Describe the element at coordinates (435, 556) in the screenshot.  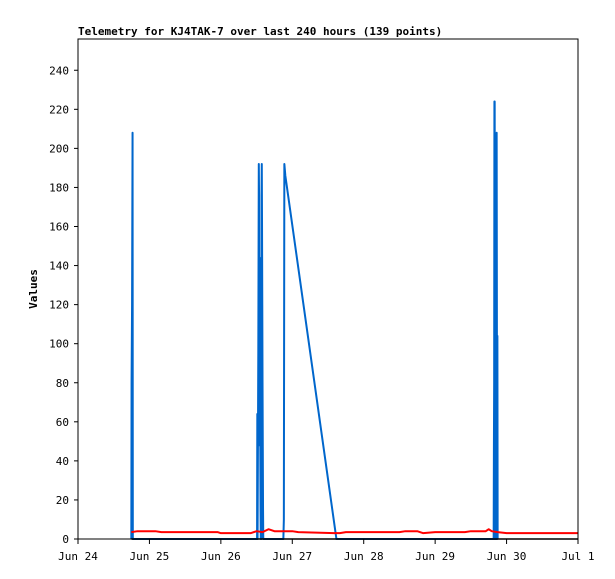
I see `x-tick-label: Jun 29` at that location.